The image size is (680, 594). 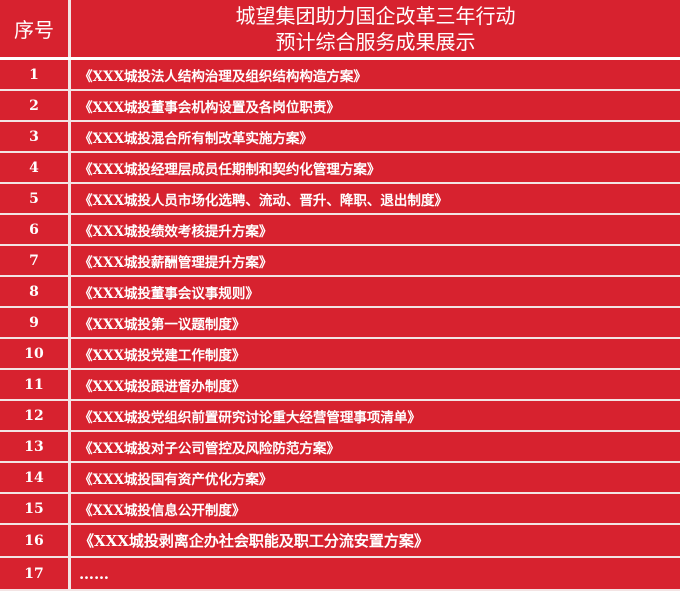 I want to click on table-row: 2 《XXX城投董事会机构设置及各岗位职责》, so click(x=340, y=106).